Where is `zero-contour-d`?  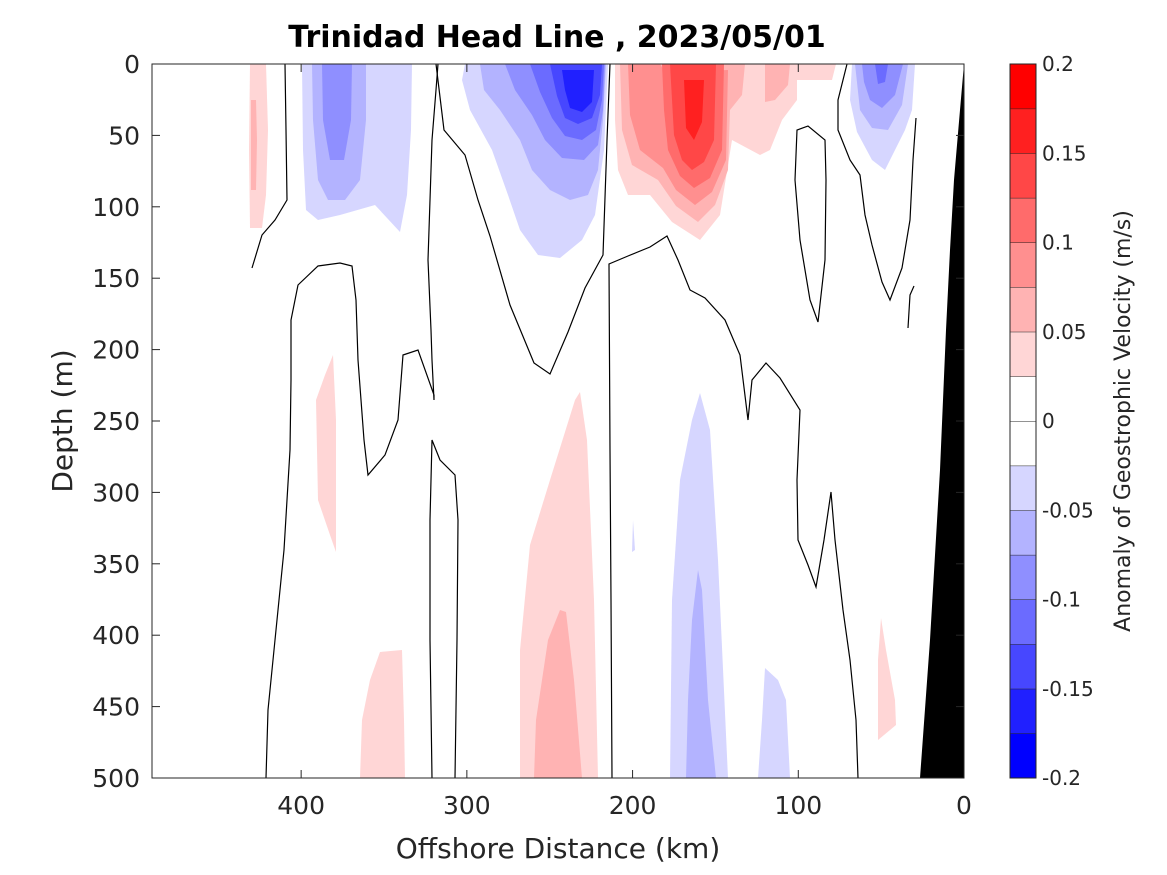
zero-contour-d is located at coordinates (523, 219).